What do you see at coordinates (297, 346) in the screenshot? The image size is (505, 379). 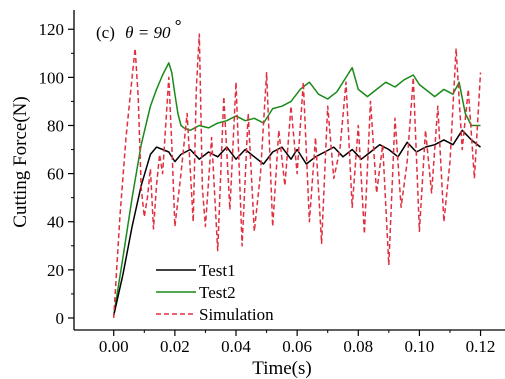 I see `x-tick-label: 0.06` at bounding box center [297, 346].